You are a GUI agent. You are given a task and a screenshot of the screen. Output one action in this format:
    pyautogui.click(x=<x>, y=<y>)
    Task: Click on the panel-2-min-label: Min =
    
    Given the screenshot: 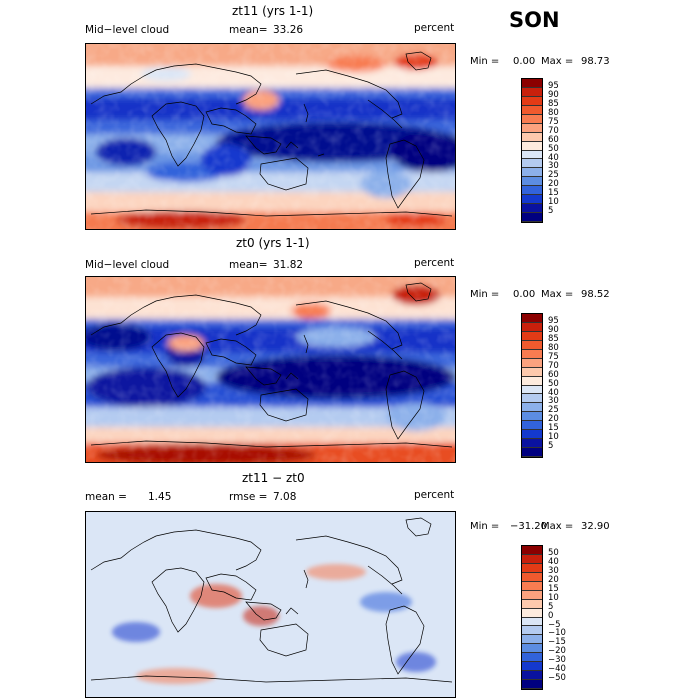 What is the action you would take?
    pyautogui.click(x=485, y=294)
    